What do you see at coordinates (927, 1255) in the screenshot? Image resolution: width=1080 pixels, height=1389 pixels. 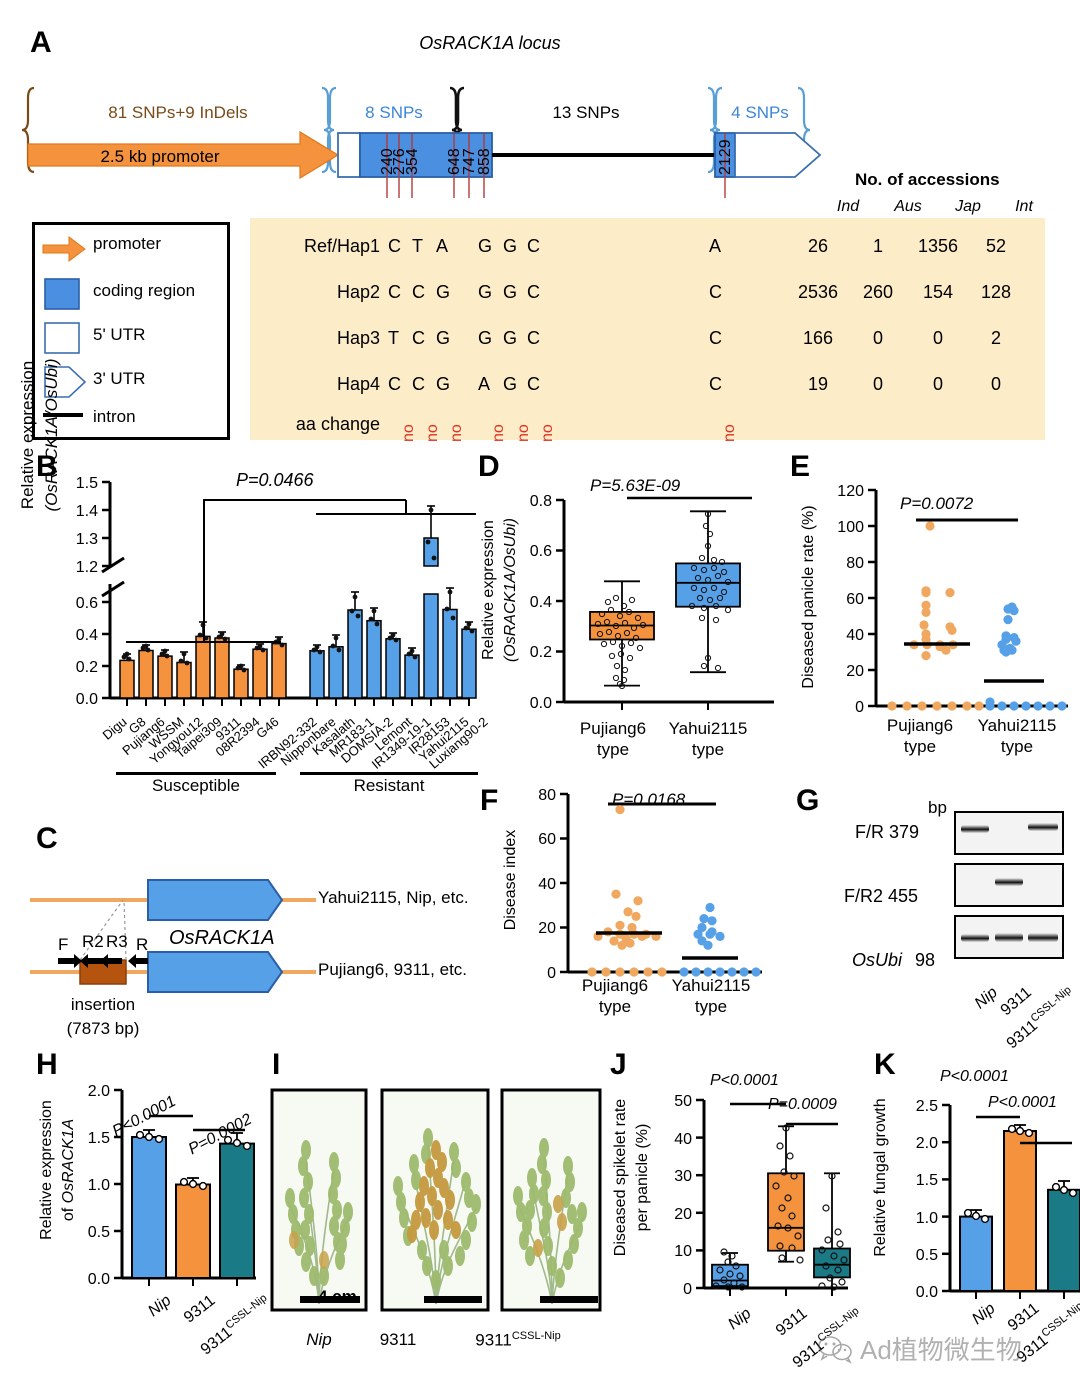 I see `k-ytick-05: 0.5` at bounding box center [927, 1255].